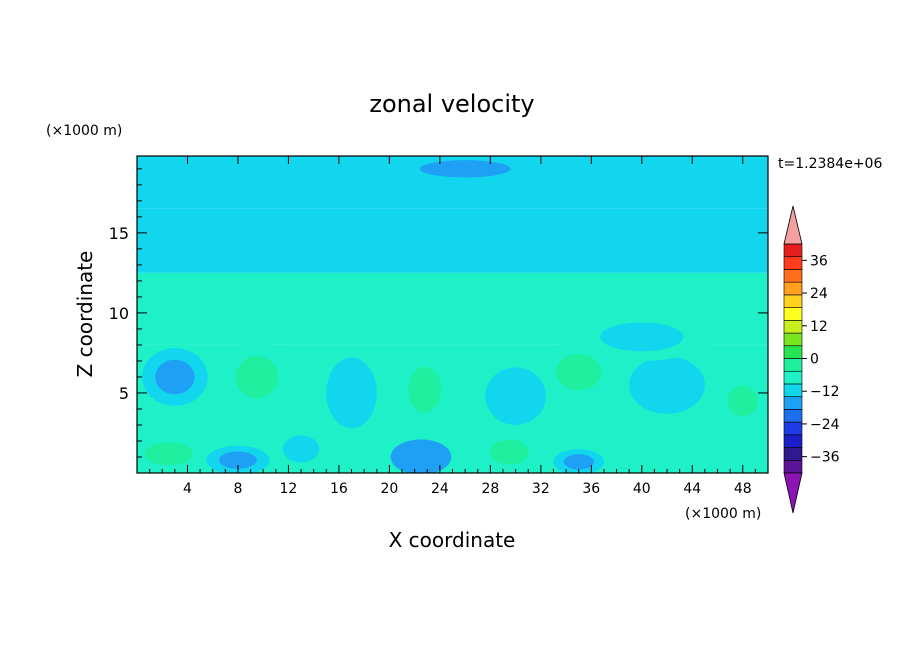 This screenshot has height=654, width=904. Describe the element at coordinates (825, 425) in the screenshot. I see `colorbar-tick-label: −24` at that location.